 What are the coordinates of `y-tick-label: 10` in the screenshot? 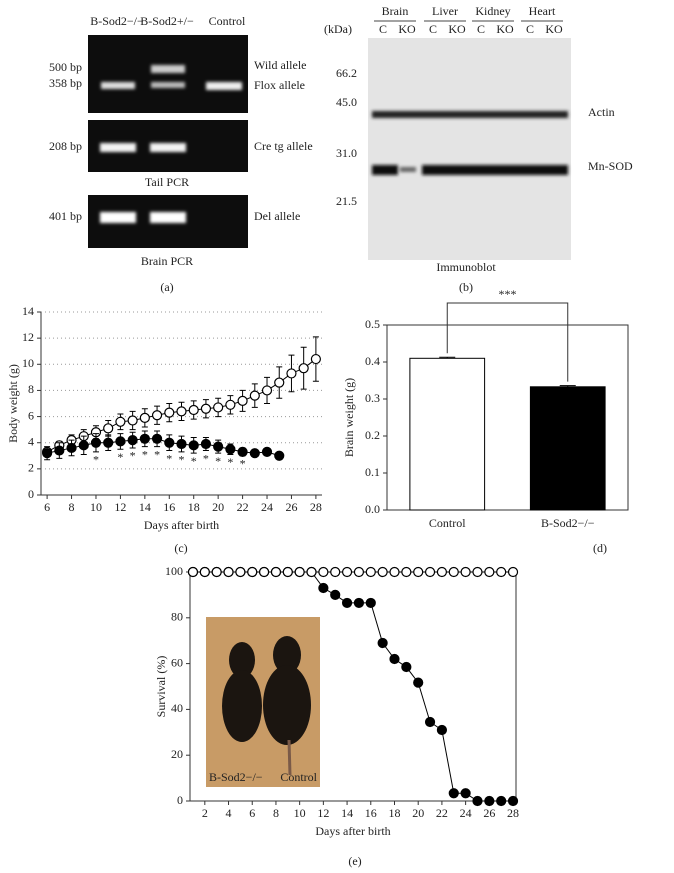 It's located at (28, 363).